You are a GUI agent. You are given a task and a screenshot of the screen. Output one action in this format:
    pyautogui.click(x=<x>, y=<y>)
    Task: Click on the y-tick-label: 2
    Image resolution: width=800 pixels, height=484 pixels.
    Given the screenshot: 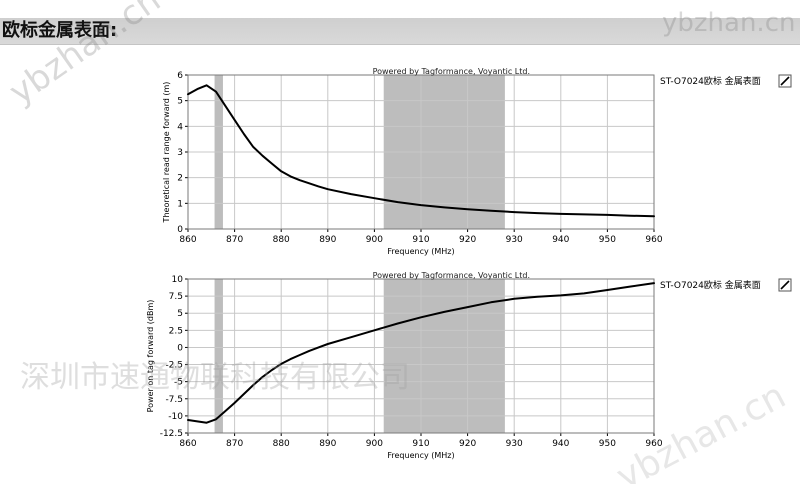 What is the action you would take?
    pyautogui.click(x=180, y=179)
    